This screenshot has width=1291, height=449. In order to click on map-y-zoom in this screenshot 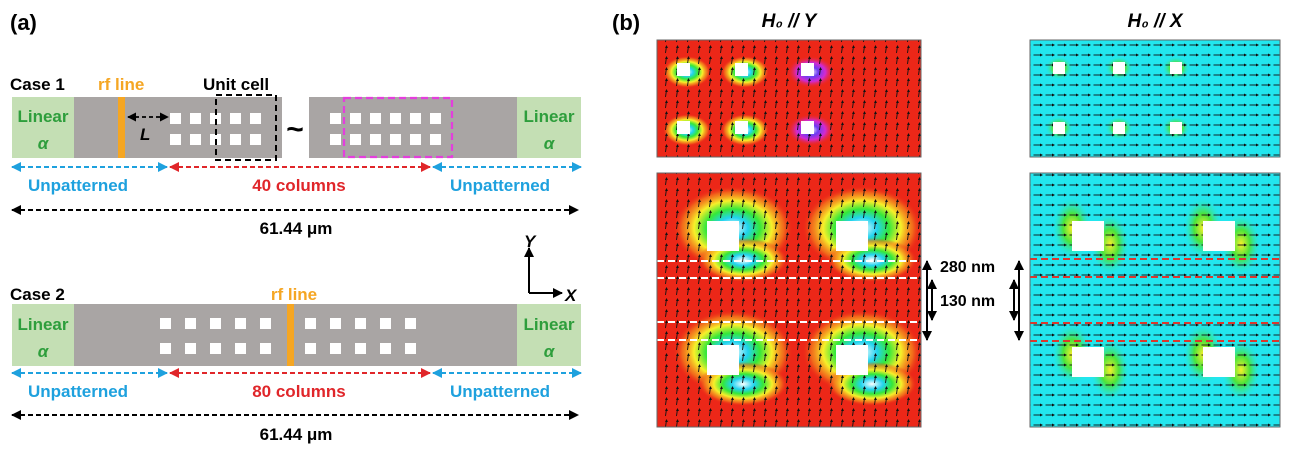, I will do `click(789, 300)`.